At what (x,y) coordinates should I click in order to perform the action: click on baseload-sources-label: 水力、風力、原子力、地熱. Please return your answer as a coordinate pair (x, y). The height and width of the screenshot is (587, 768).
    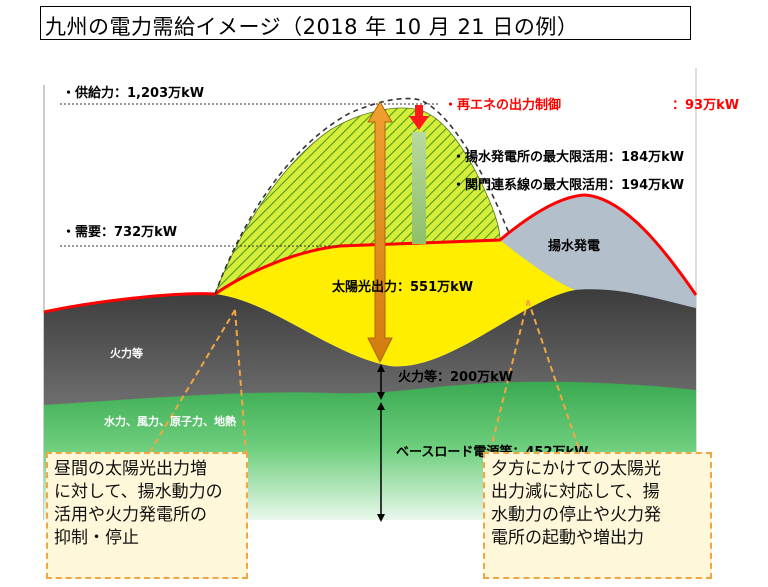
    Looking at the image, I should click on (170, 421).